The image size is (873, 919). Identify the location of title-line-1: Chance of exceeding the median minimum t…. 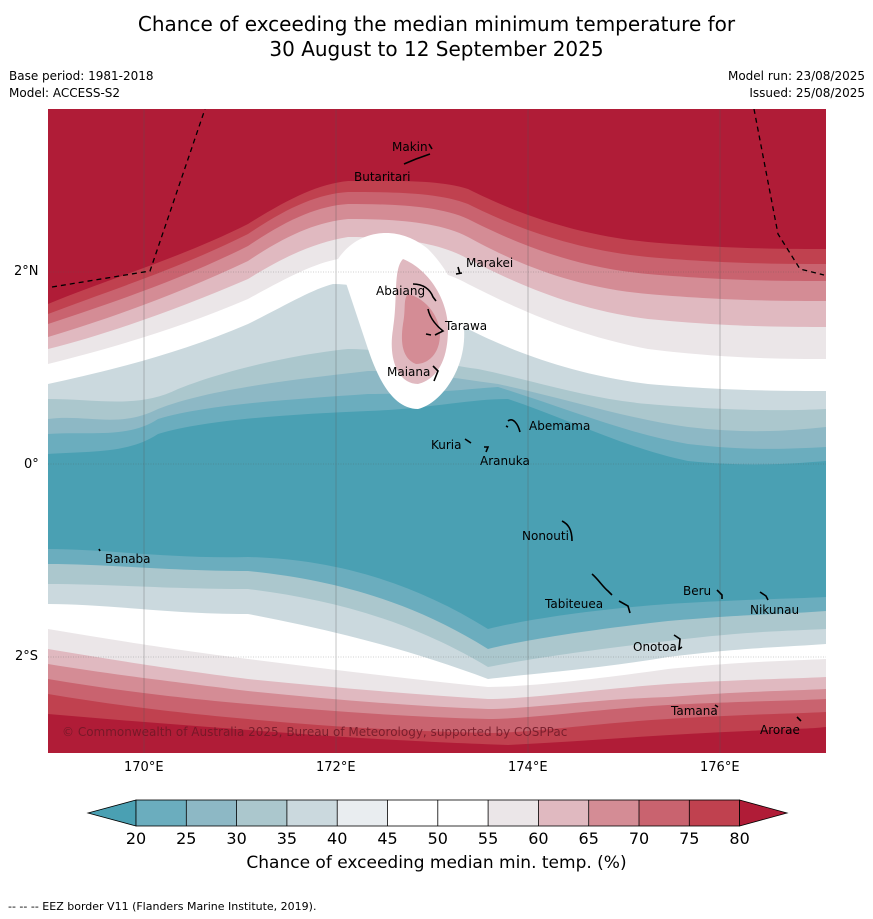
(436, 24).